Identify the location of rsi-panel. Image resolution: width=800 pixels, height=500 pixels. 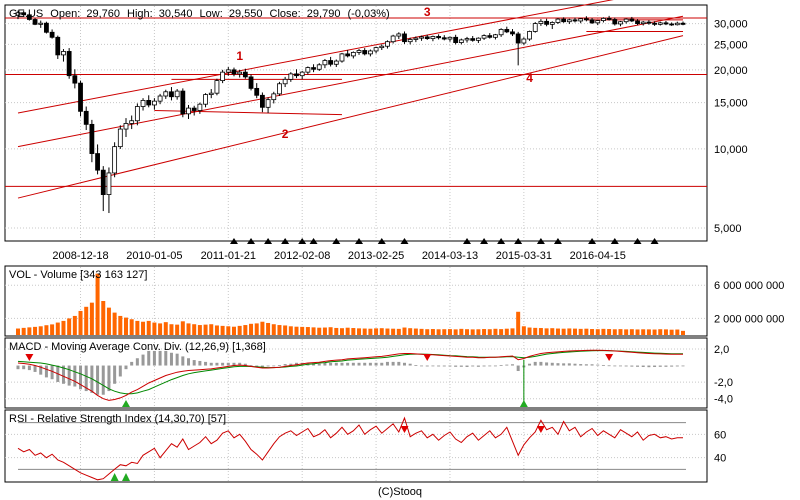
(356, 446).